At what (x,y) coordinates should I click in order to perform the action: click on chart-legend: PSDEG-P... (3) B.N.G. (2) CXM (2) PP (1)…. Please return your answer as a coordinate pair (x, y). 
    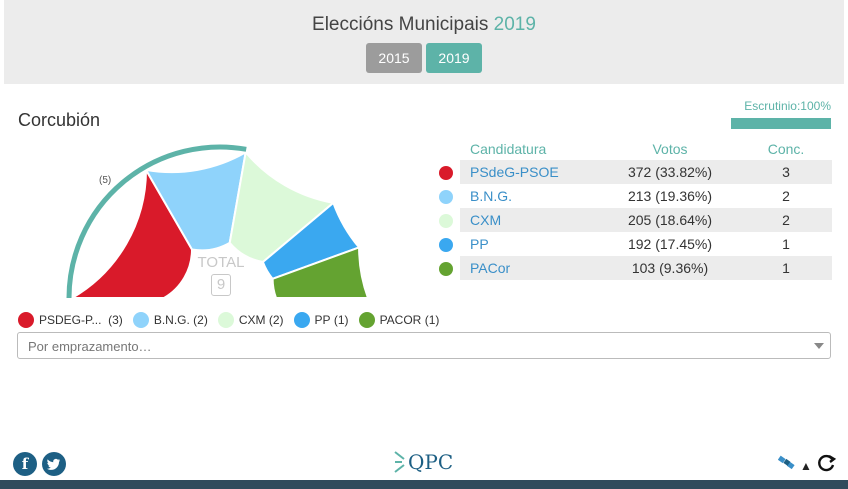
    Looking at the image, I should click on (233, 320).